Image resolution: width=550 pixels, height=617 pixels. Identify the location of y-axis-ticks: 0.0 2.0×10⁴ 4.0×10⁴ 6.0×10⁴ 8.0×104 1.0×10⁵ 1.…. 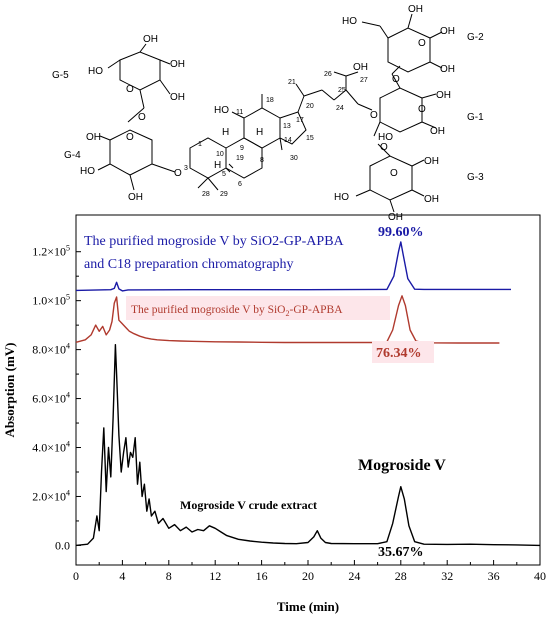
(56, 398).